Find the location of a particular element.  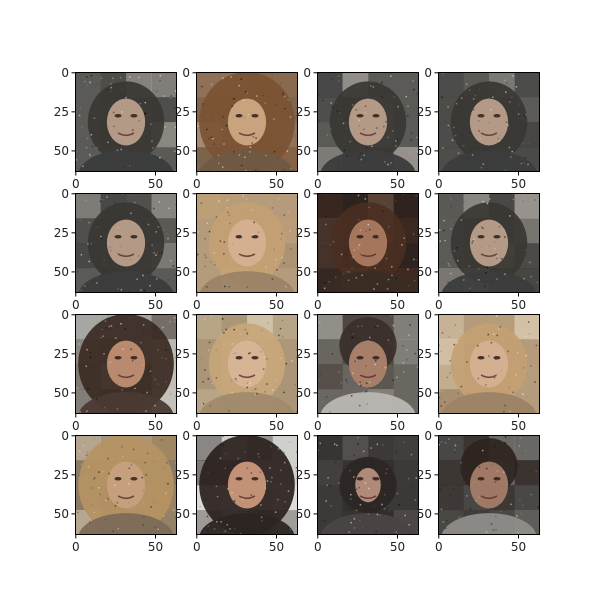

panel-1-2: 0 25 50 0 50 is located at coordinates (357, 249).